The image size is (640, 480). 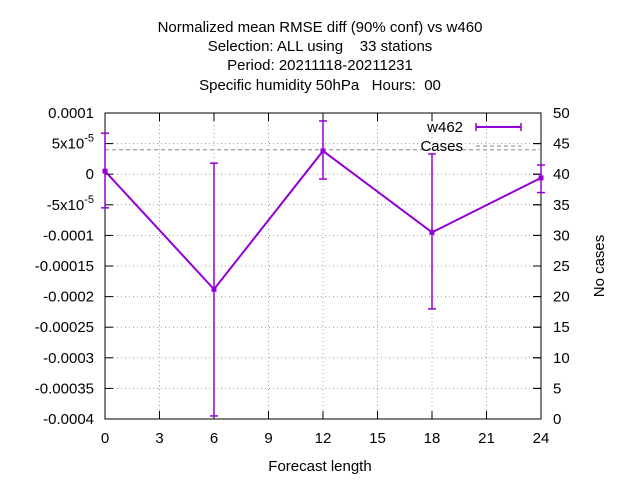 I want to click on title-line-3: Period: 20211118-20211231, so click(x=320, y=65).